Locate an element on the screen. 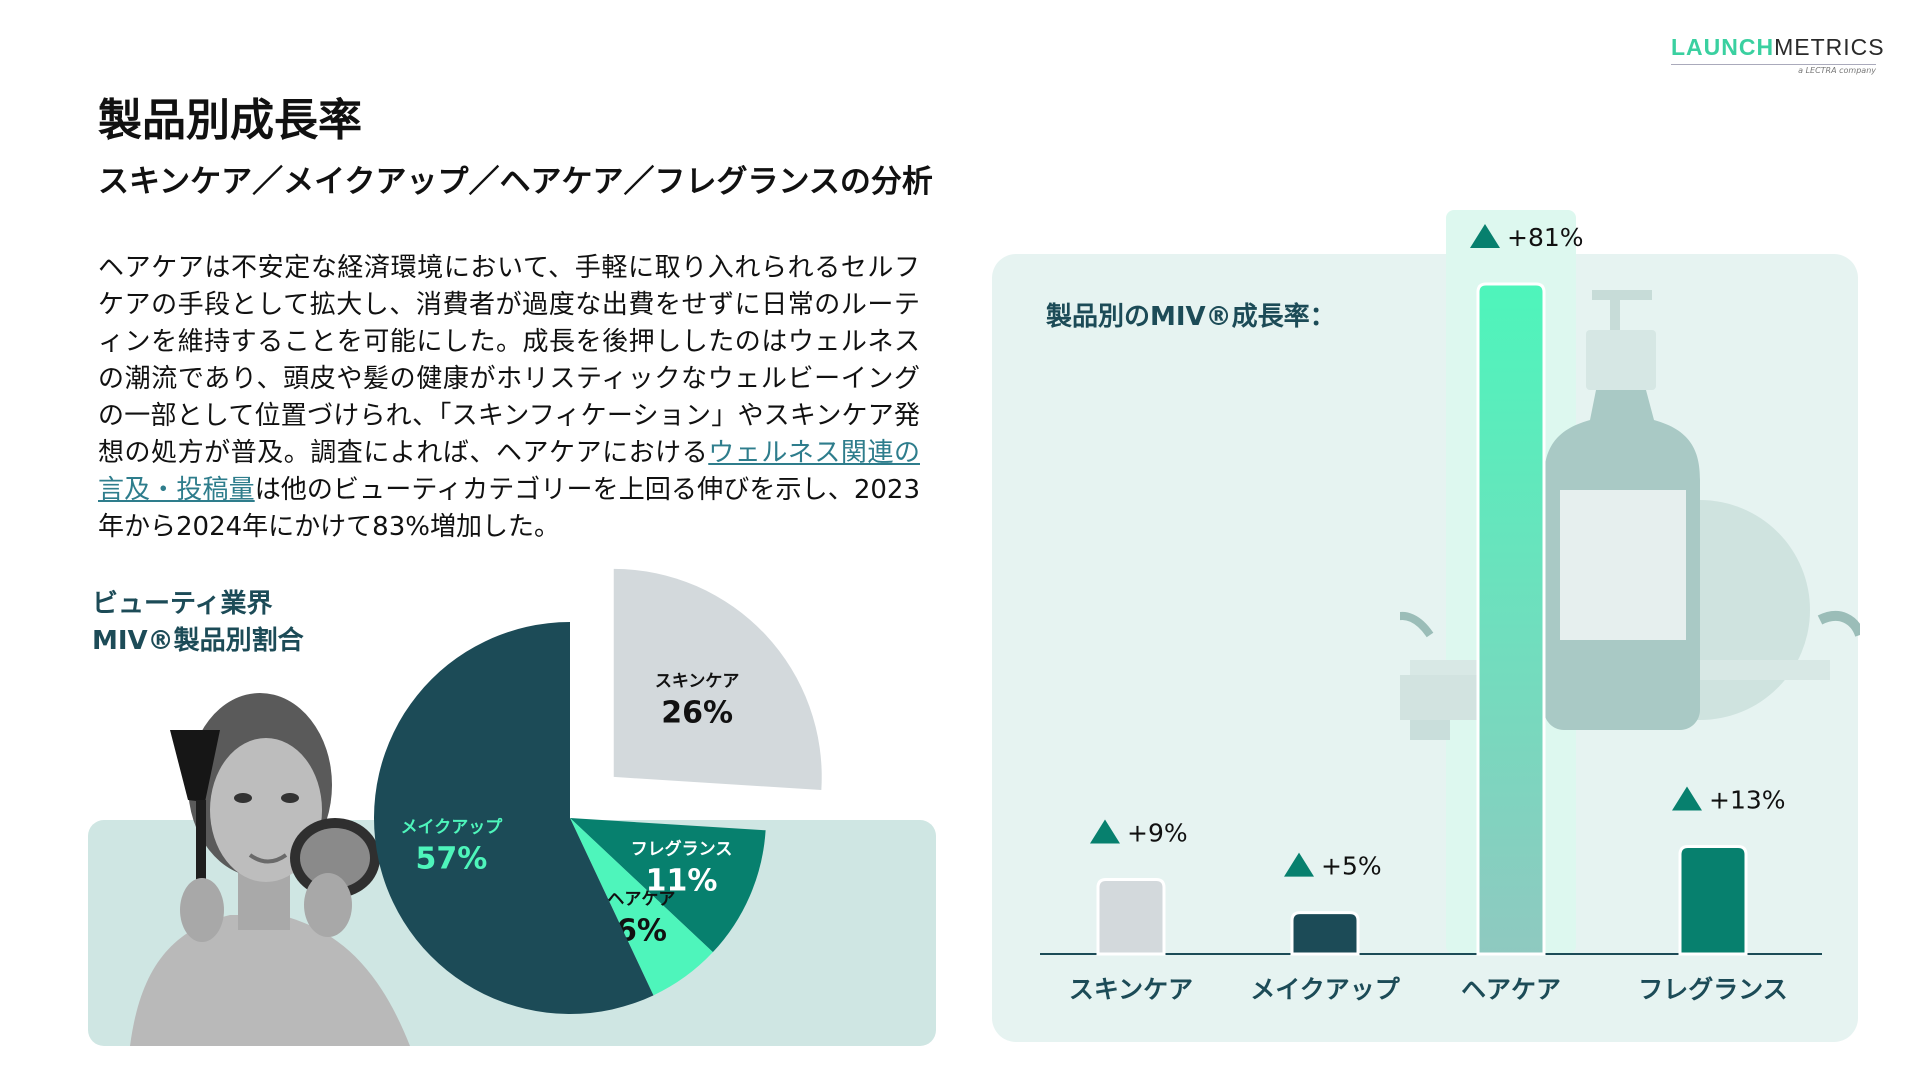 Image resolution: width=1920 pixels, height=1080 pixels. logo-sub: a LECTRA company is located at coordinates (1837, 70).